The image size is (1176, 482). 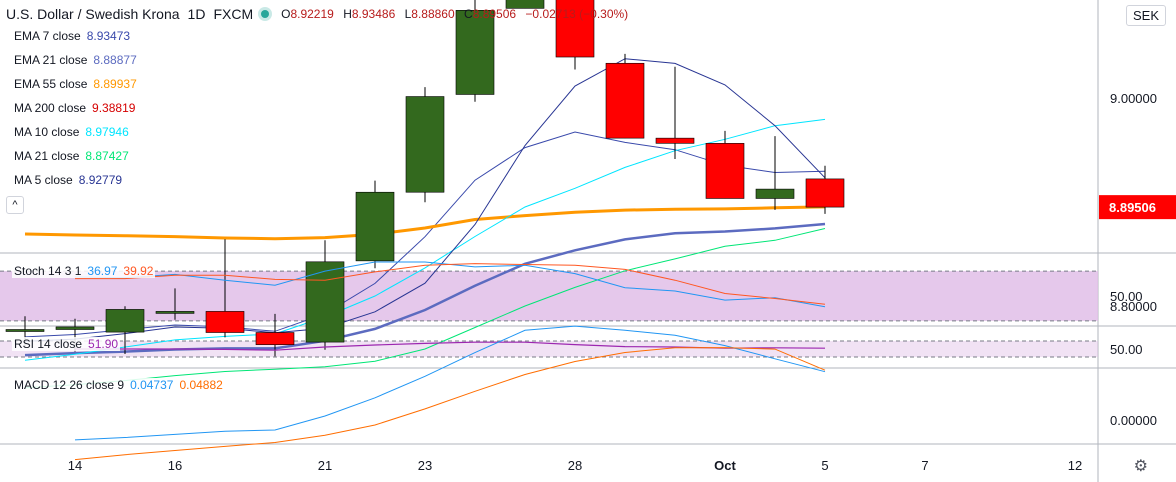 What do you see at coordinates (102, 271) in the screenshot?
I see `stoch-k-value: 36.97` at bounding box center [102, 271].